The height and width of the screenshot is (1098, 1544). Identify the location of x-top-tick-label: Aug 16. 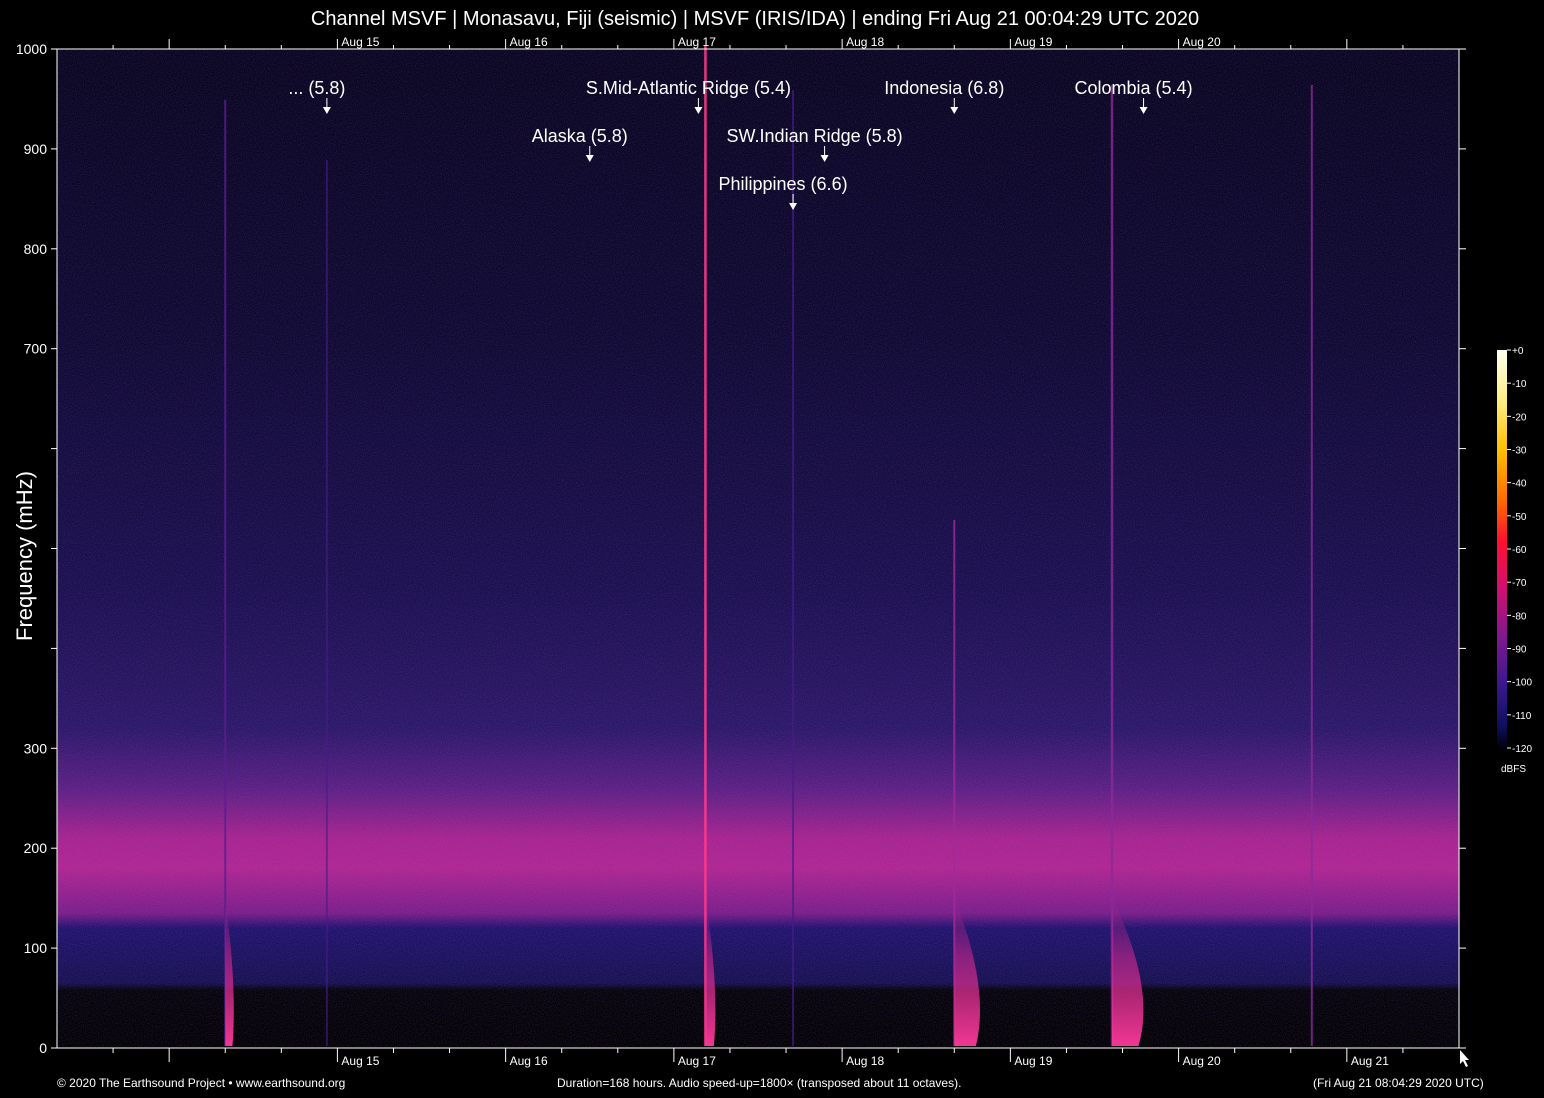
(529, 42).